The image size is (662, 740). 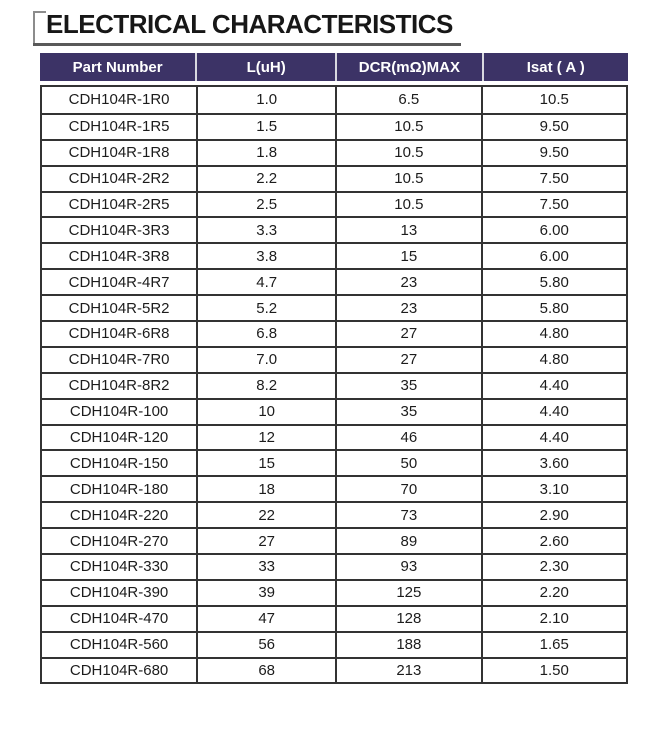 What do you see at coordinates (265, 230) in the screenshot?
I see `cell-inductance: 3.3` at bounding box center [265, 230].